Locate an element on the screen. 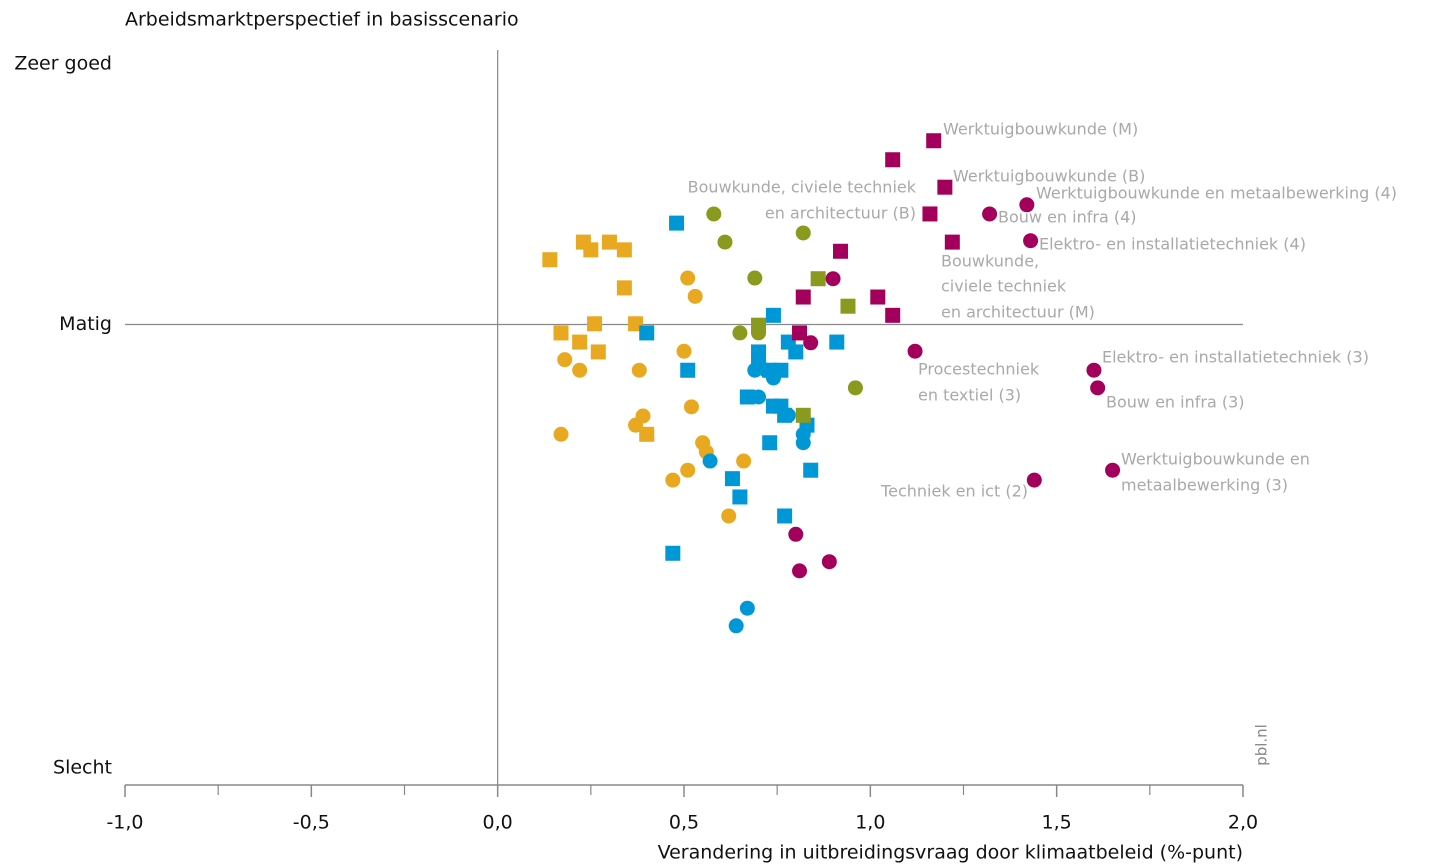  annotation: Procestechniek is located at coordinates (979, 369).